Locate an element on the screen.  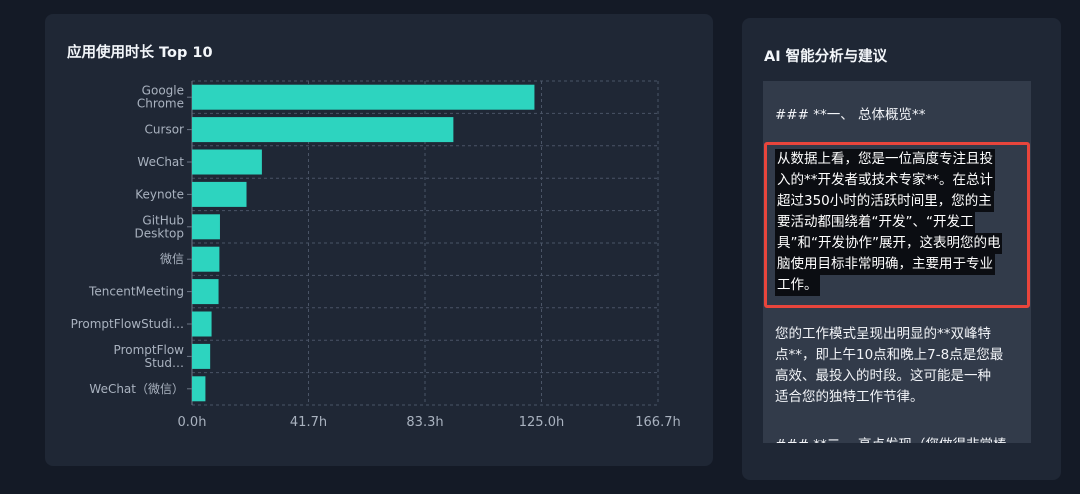
paragraph2-line: 点**，即上午10点和晚上7-8点是您最 is located at coordinates (889, 355).